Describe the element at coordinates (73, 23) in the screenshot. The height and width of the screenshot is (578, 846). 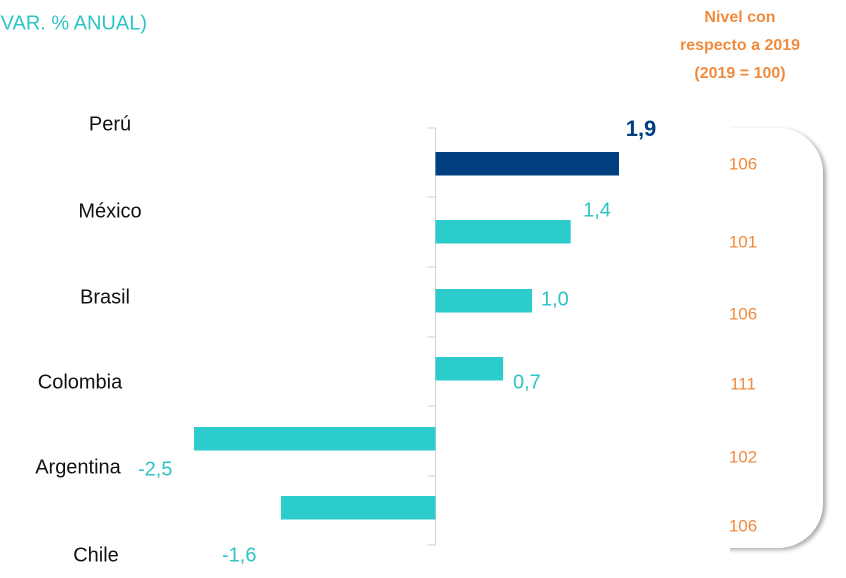
I see `chart-title: (VAR. % ANUAL)` at that location.